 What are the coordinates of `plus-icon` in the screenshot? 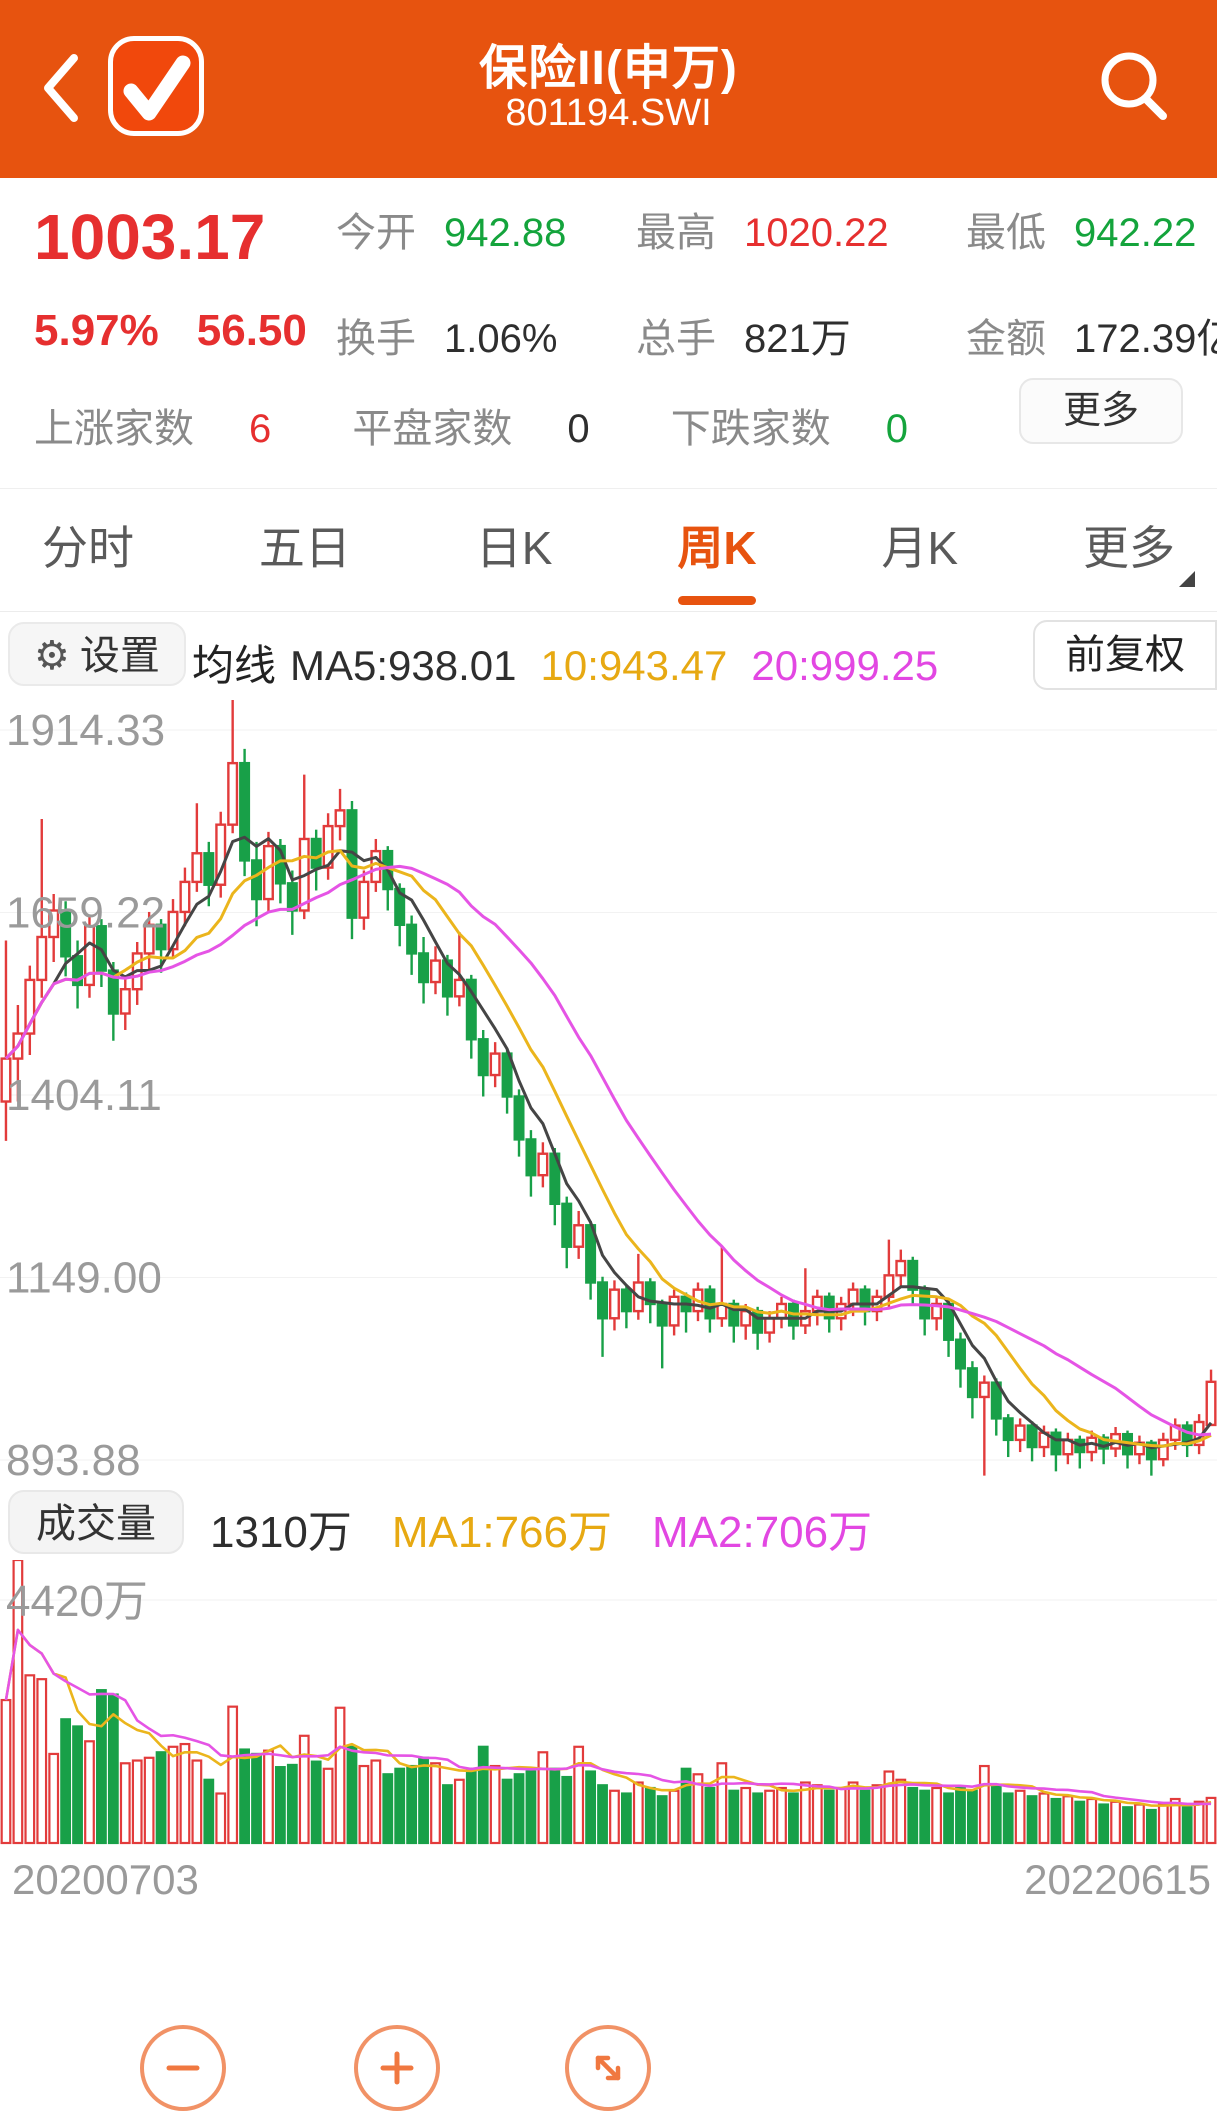 It's located at (397, 2068).